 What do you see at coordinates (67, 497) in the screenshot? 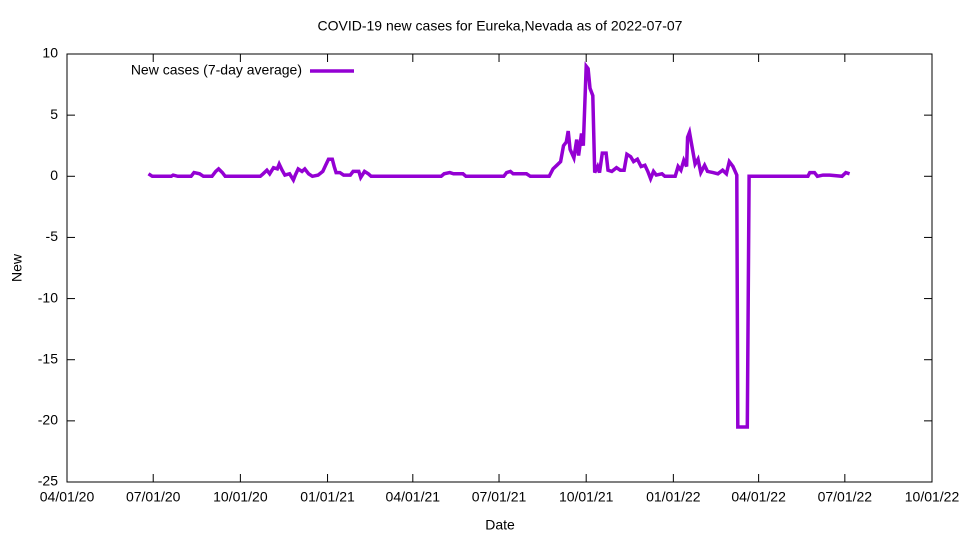
I see `x-tick-label: 04/01/20` at bounding box center [67, 497].